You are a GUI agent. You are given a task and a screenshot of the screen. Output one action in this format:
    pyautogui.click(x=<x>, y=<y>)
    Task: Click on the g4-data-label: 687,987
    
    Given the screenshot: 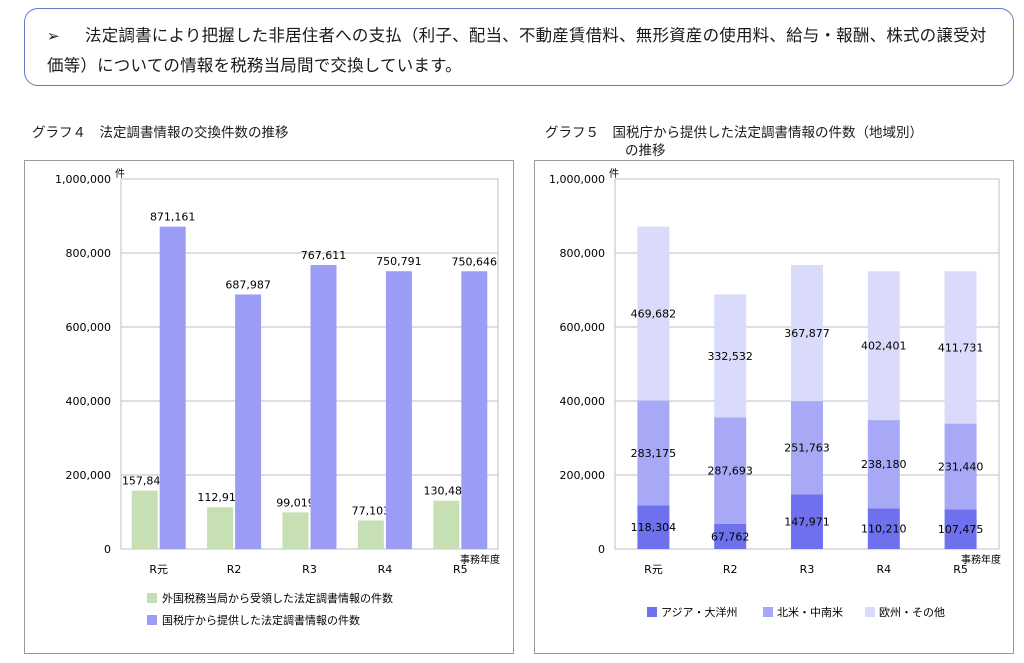 What is the action you would take?
    pyautogui.click(x=248, y=284)
    